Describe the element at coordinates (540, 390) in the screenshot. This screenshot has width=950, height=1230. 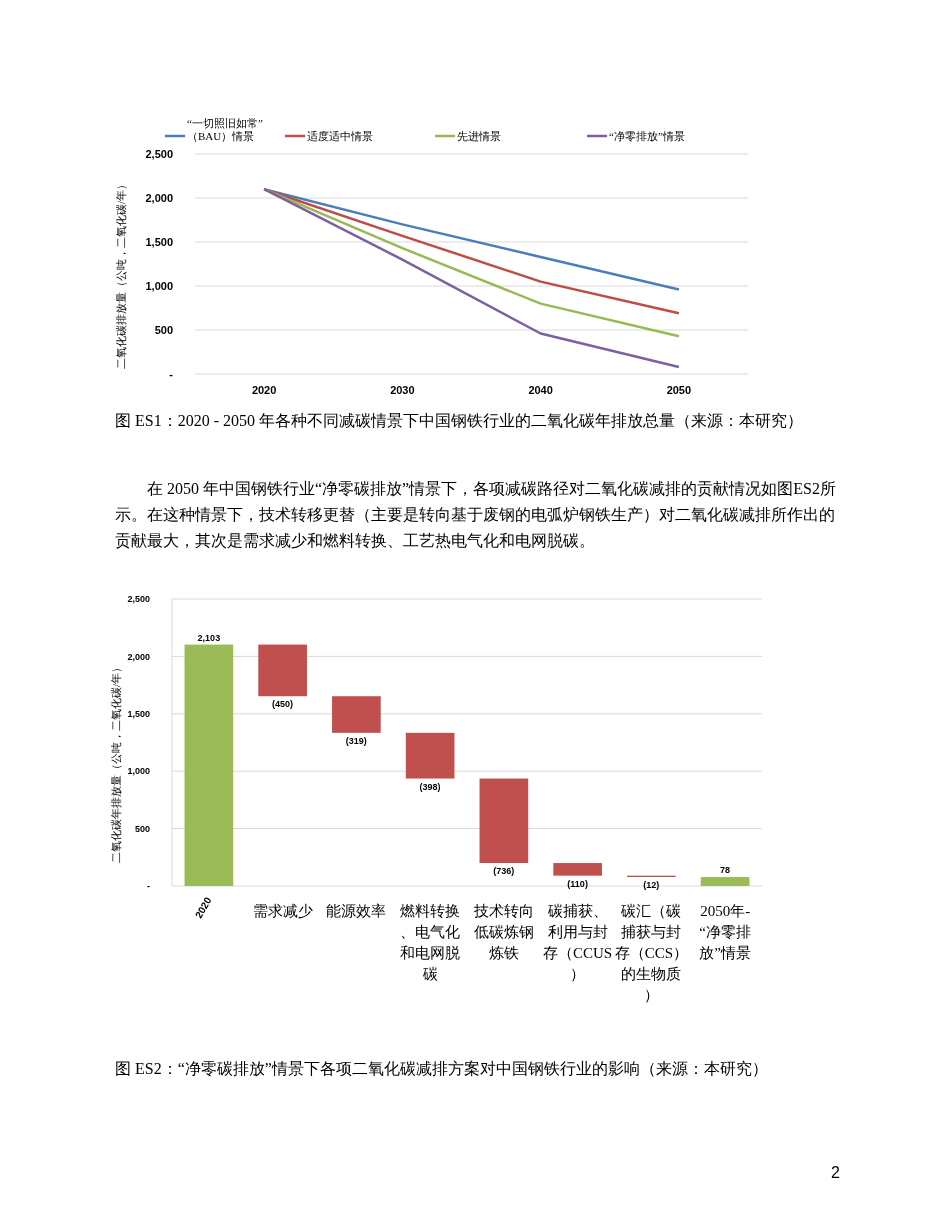
I see `x-tick-label: 2040` at that location.